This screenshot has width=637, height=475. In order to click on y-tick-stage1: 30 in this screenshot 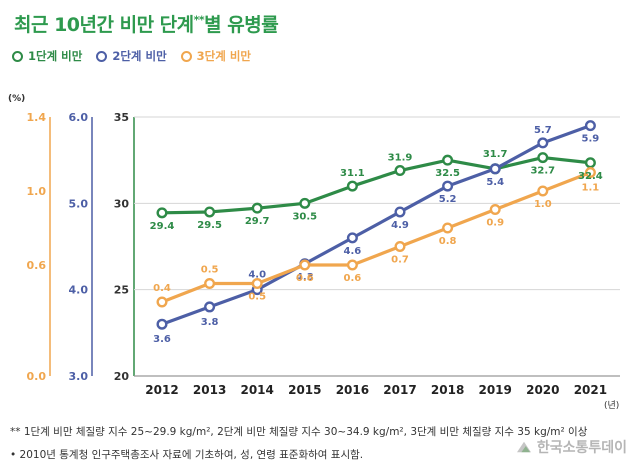, I will do `click(122, 203)`.